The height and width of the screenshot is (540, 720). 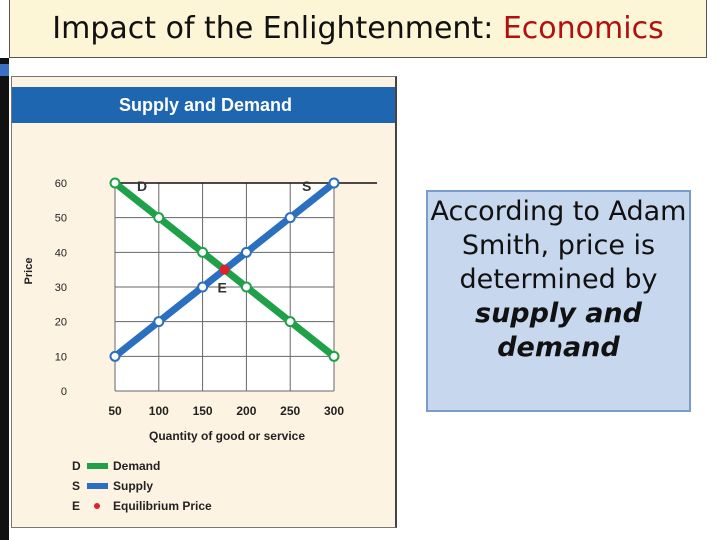 What do you see at coordinates (61, 323) in the screenshot?
I see `y-tick-label: 20` at bounding box center [61, 323].